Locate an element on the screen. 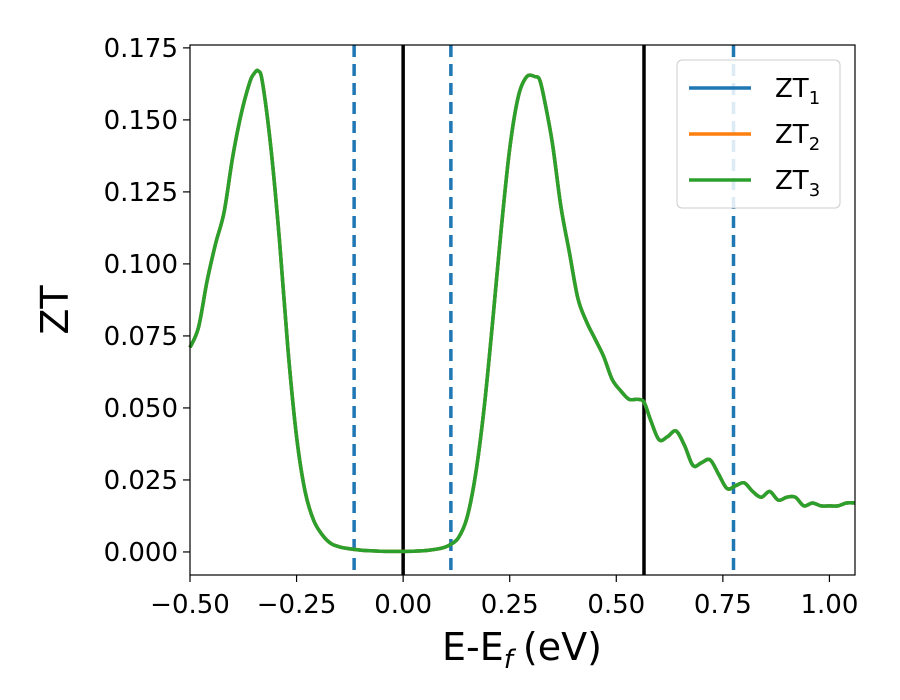 Image resolution: width=900 pixels, height=700 pixels. x-tick-label: 1.00 is located at coordinates (829, 605).